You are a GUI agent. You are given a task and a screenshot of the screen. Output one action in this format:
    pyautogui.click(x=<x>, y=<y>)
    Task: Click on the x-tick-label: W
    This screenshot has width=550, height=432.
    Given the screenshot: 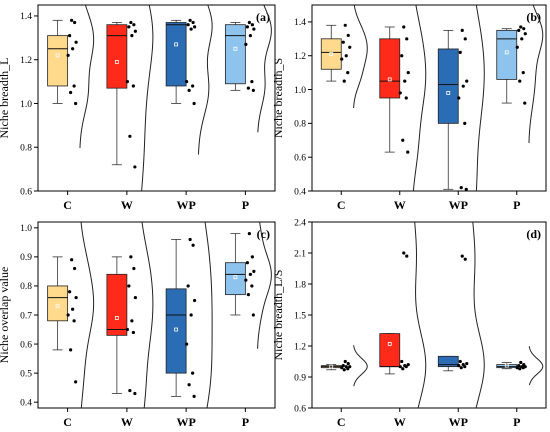 What is the action you would take?
    pyautogui.click(x=400, y=422)
    